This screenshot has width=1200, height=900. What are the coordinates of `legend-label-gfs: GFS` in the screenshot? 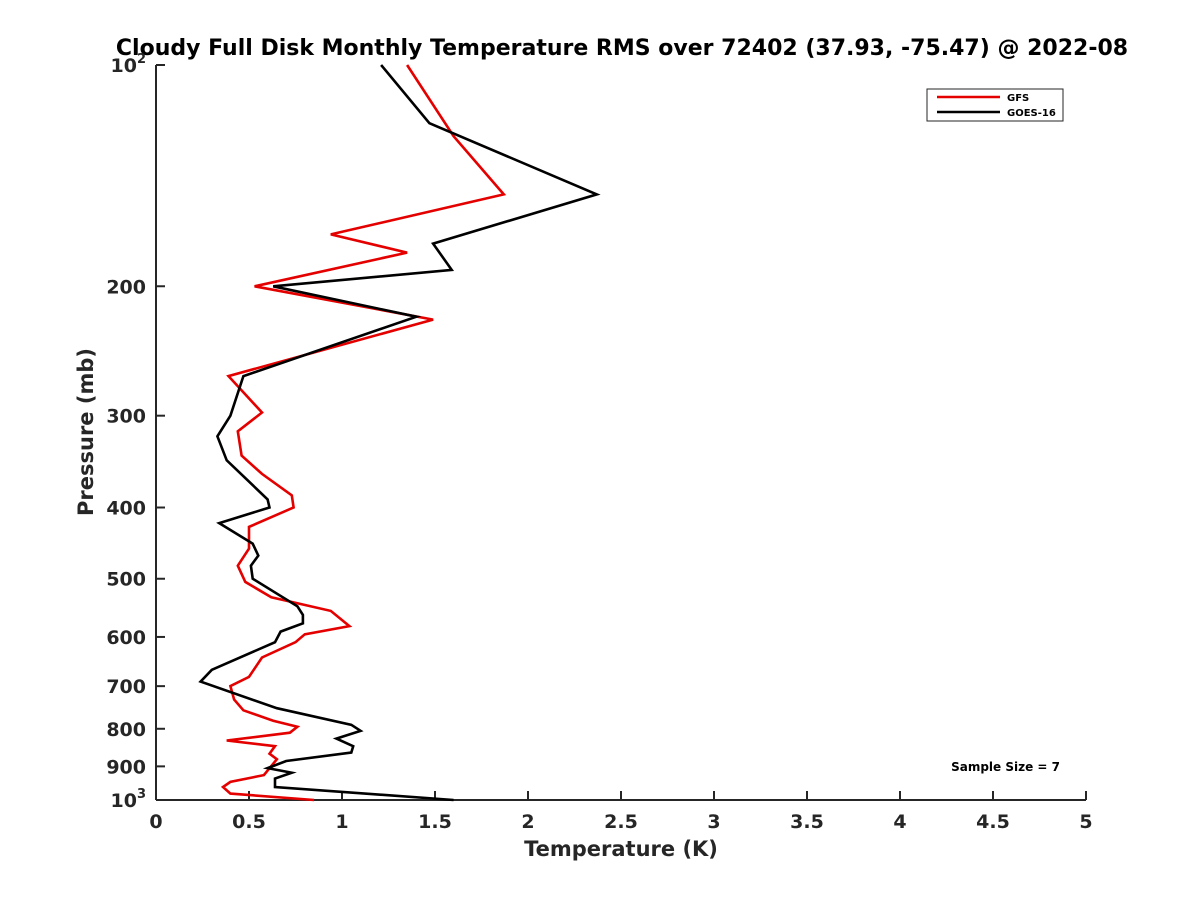 It's located at (1018, 98).